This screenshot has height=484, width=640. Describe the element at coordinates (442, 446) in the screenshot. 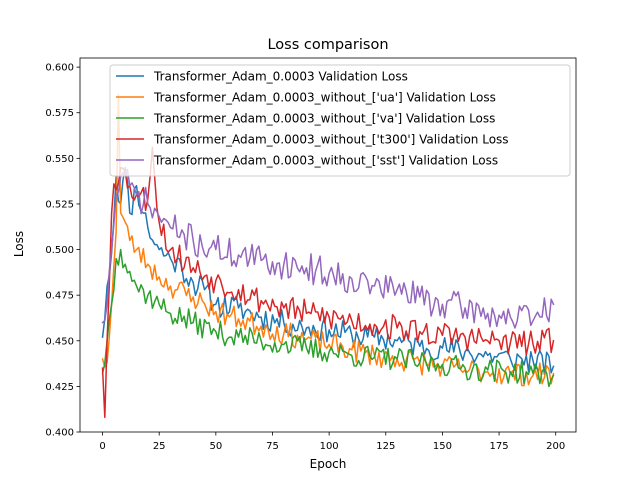

I see `x-tick-label: 150` at that location.